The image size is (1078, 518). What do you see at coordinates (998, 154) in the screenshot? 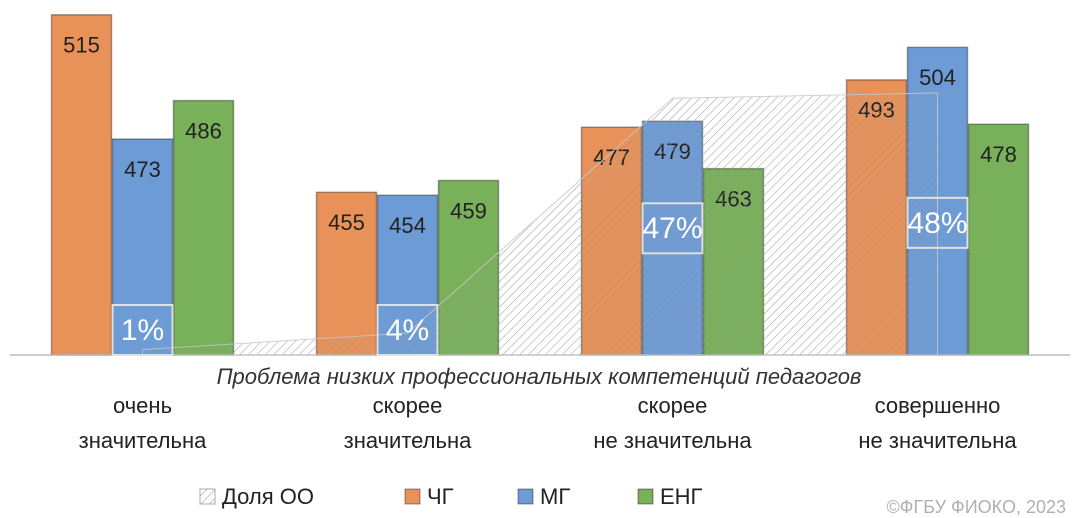
I see `data-label: 478` at bounding box center [998, 154].